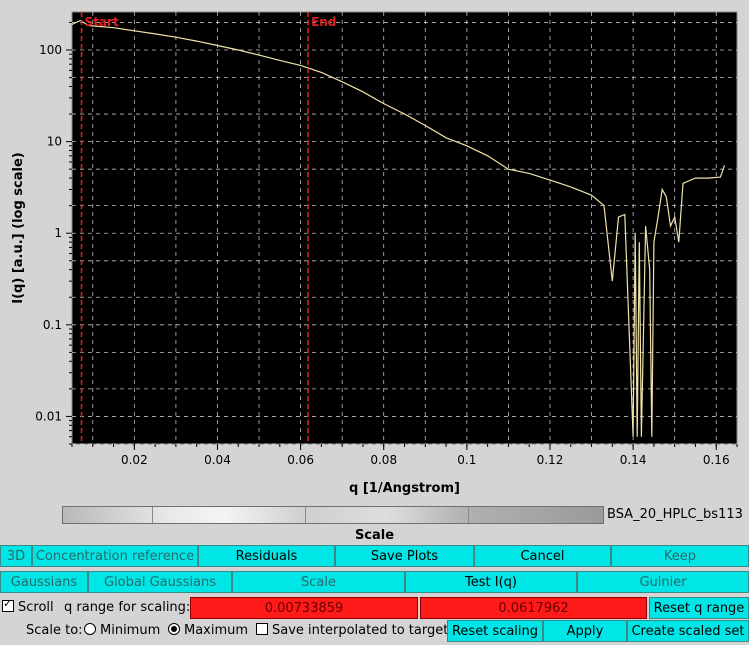  What do you see at coordinates (680, 556) in the screenshot?
I see `keep-button: Keep` at bounding box center [680, 556].